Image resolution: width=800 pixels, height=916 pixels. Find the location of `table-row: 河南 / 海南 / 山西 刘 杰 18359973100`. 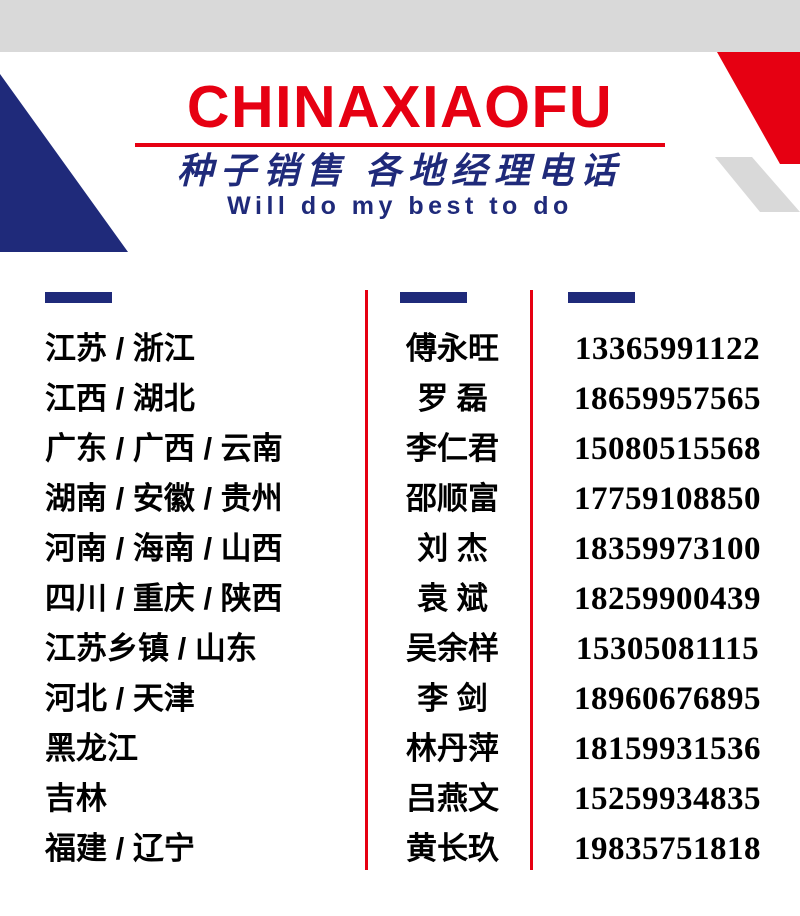

table-row: 河南 / 海南 / 山西 刘 杰 18359973100 is located at coordinates (400, 549).